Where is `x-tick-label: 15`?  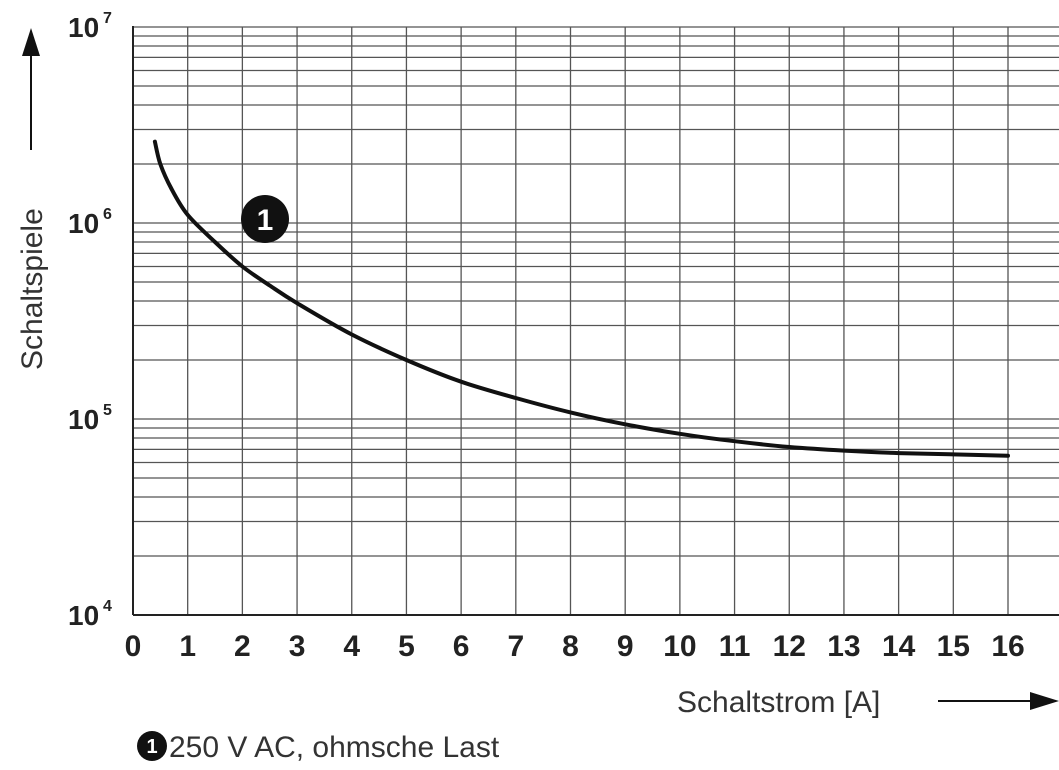 x-tick-label: 15 is located at coordinates (953, 646).